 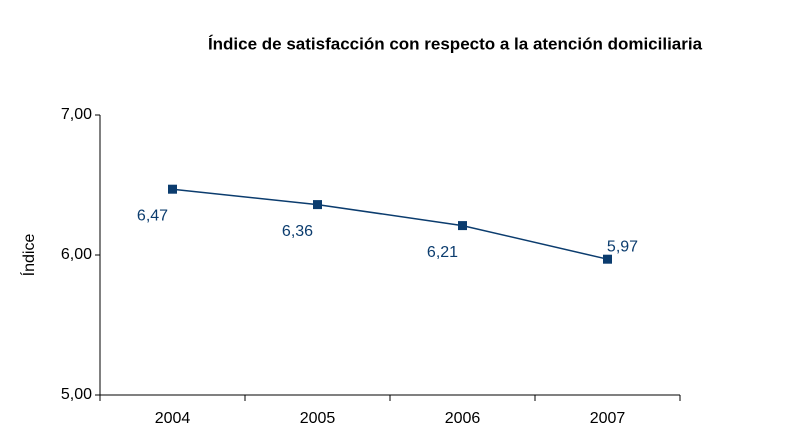 I want to click on y-tick-label: 6,00, so click(x=76, y=254).